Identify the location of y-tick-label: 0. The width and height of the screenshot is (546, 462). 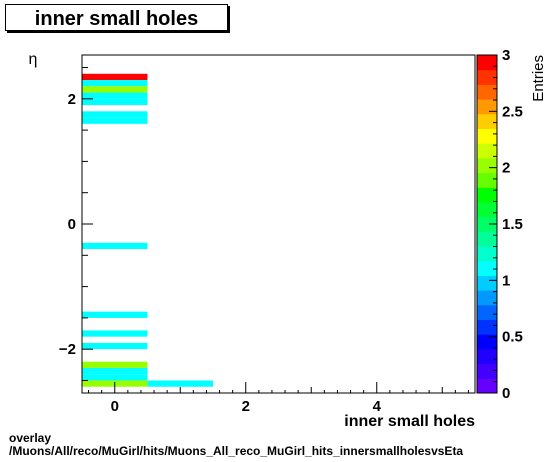
(72, 224).